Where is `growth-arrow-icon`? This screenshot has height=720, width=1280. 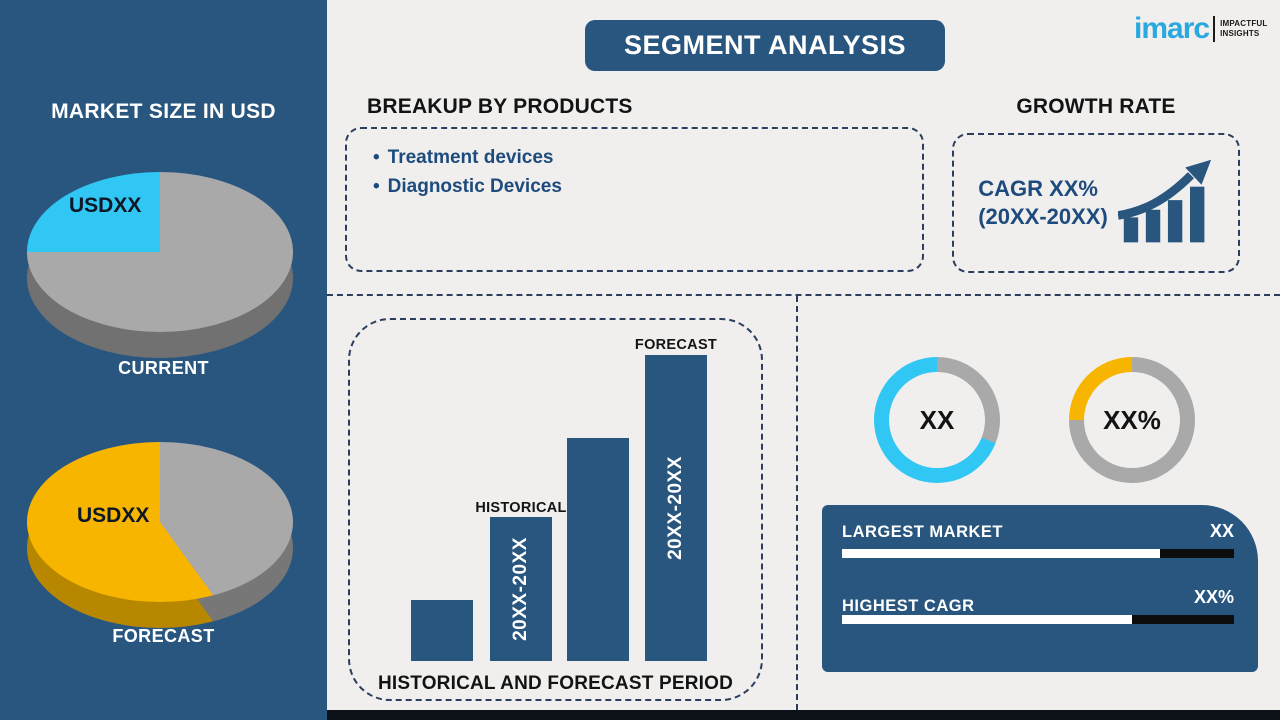 growth-arrow-icon is located at coordinates (1164, 201).